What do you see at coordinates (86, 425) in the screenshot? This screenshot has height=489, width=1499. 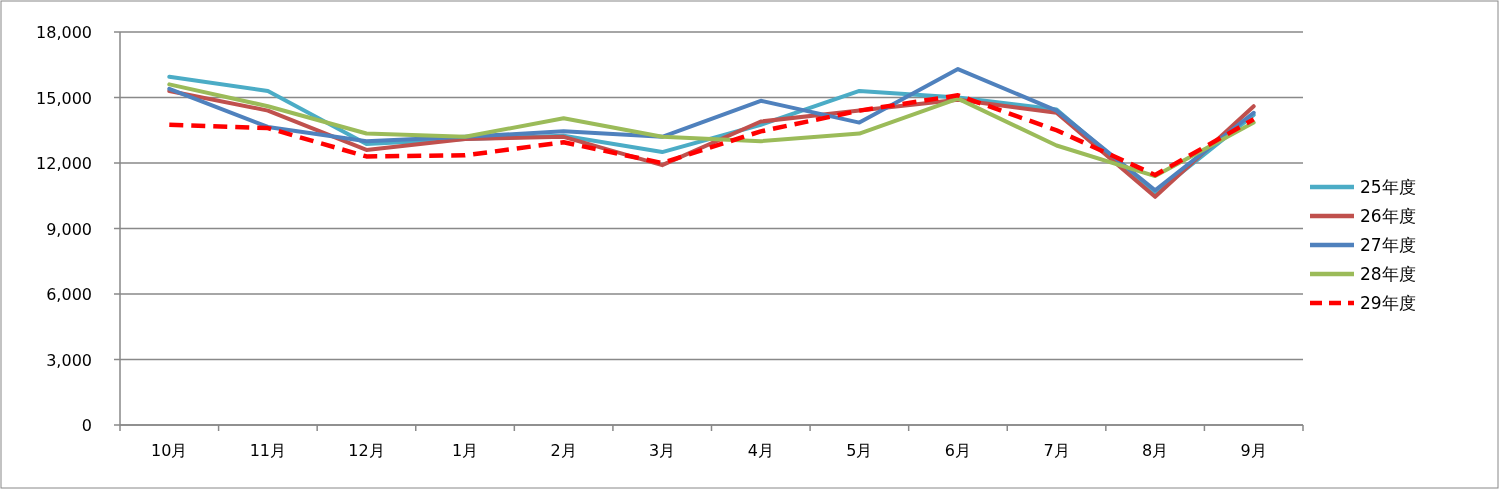 I see `y-tick-label: 0` at bounding box center [86, 425].